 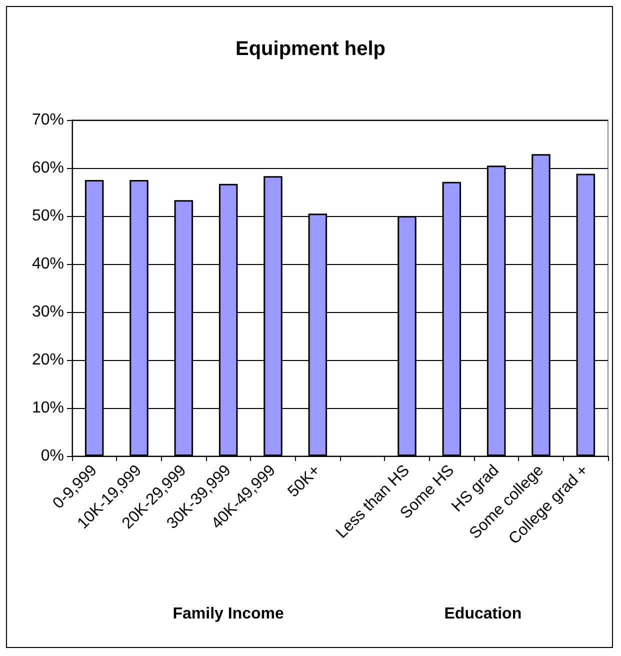 What do you see at coordinates (48, 168) in the screenshot?
I see `y-tick-label: 60%` at bounding box center [48, 168].